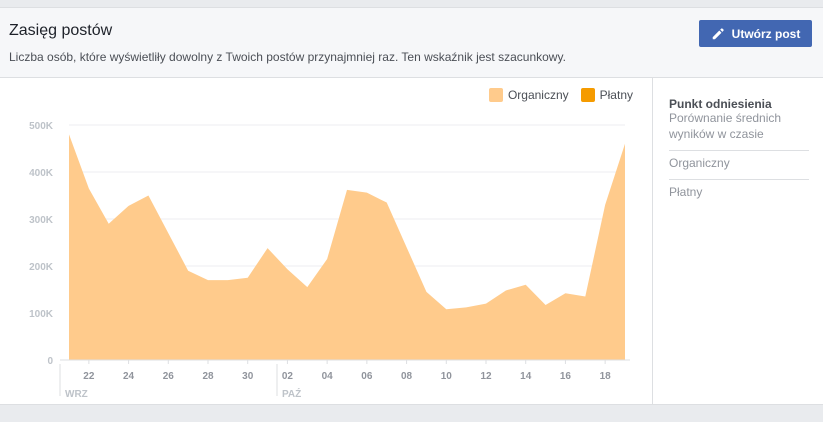  Describe the element at coordinates (367, 376) in the screenshot. I see `x-tick-label: 06` at that location.